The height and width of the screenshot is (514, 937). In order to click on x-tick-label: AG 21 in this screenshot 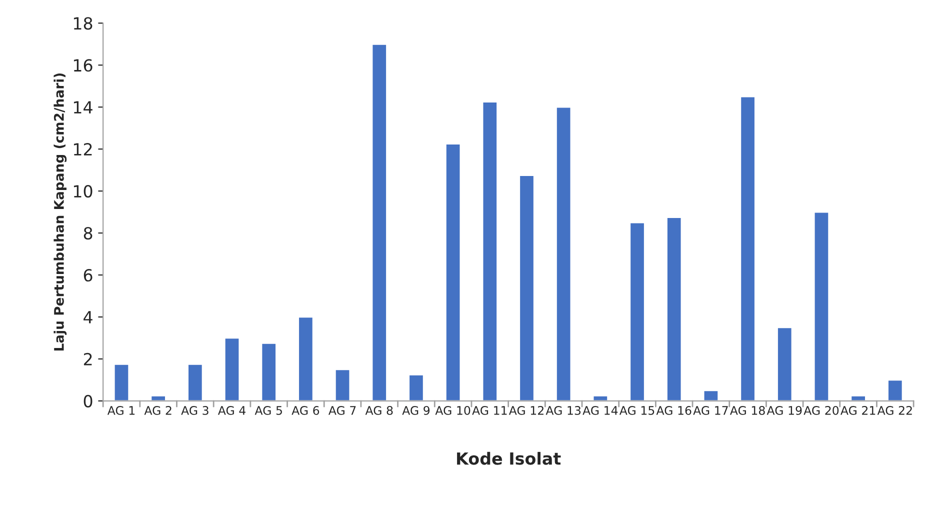, I will do `click(858, 410)`.